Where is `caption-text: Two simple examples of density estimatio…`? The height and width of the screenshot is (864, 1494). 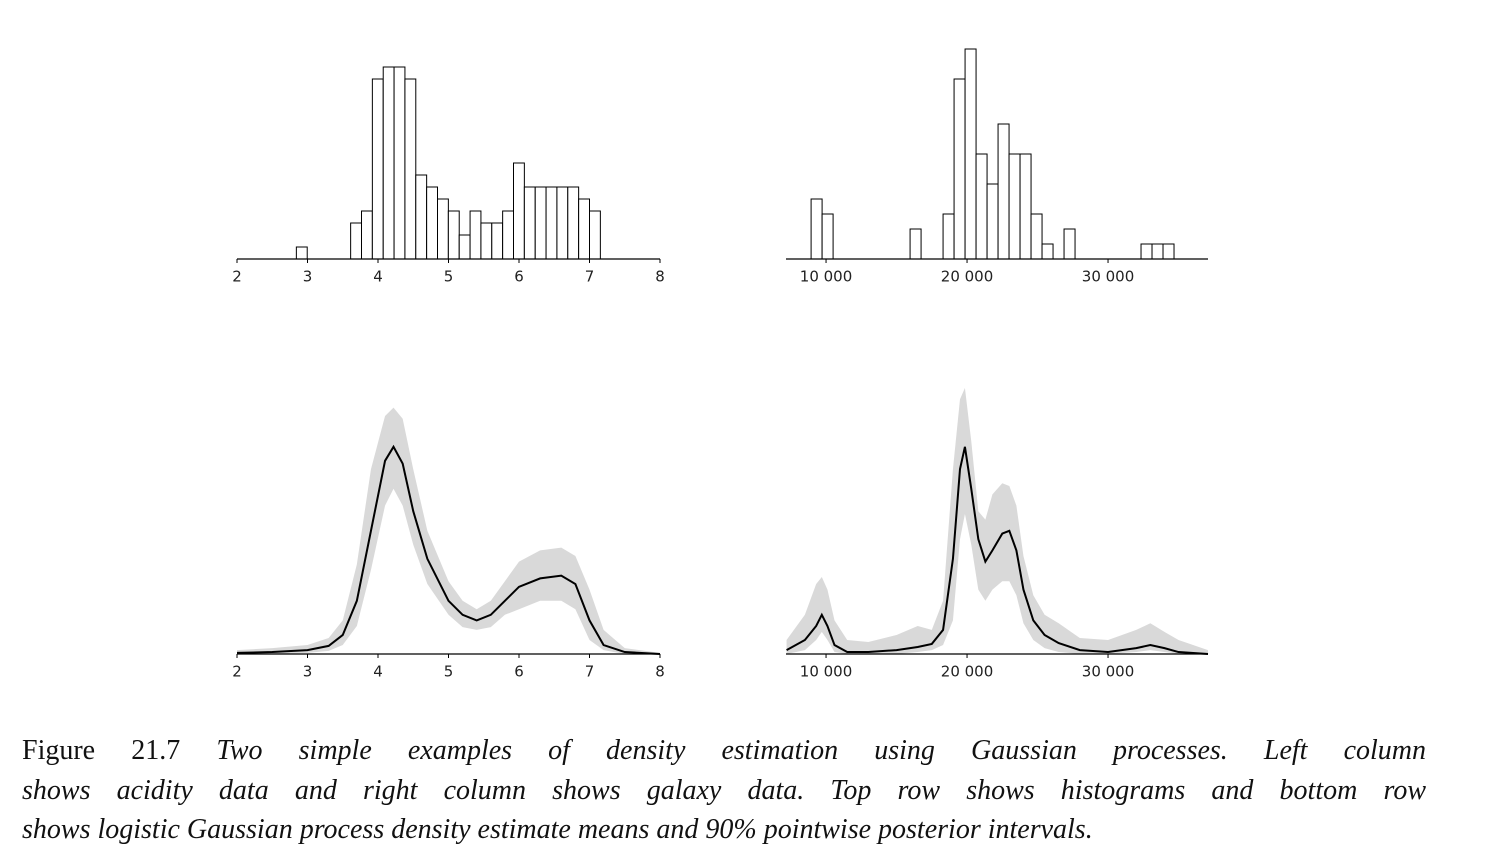
caption-text: Two simple examples of density estimatio… is located at coordinates (821, 750).